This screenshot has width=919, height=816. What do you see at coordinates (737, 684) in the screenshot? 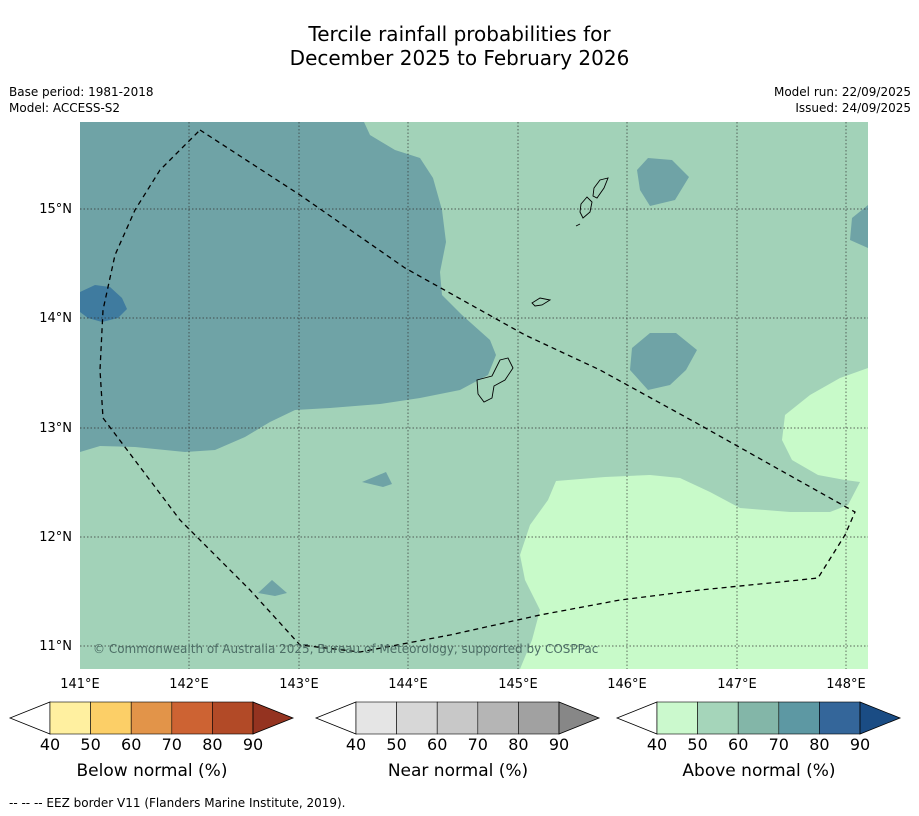
I see `lon-label: 147°E` at bounding box center [737, 684].